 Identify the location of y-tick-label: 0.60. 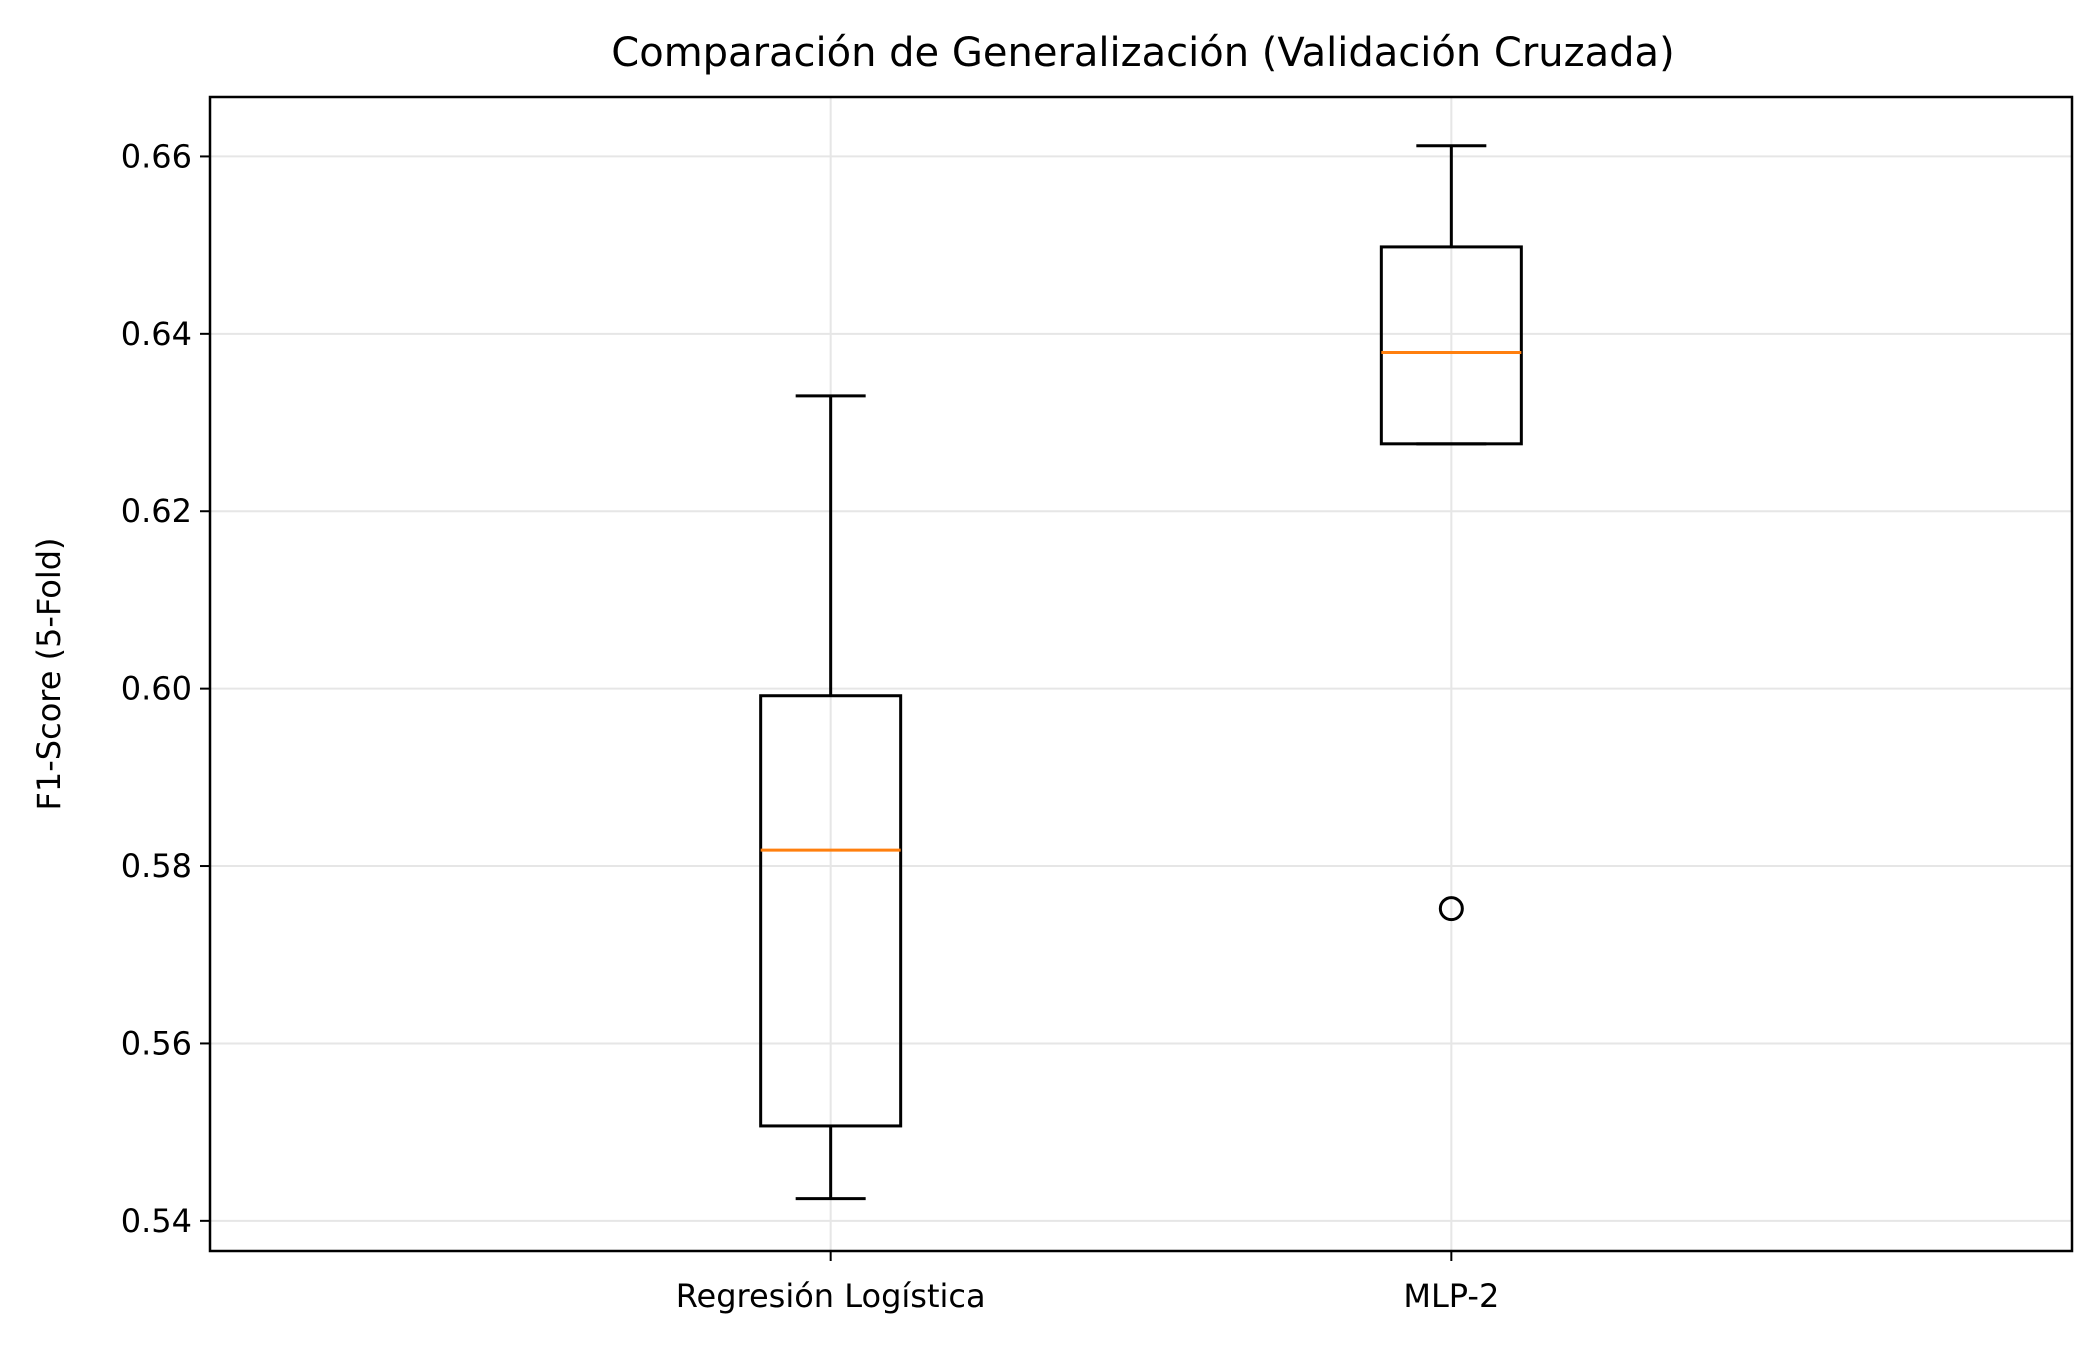
(156, 689).